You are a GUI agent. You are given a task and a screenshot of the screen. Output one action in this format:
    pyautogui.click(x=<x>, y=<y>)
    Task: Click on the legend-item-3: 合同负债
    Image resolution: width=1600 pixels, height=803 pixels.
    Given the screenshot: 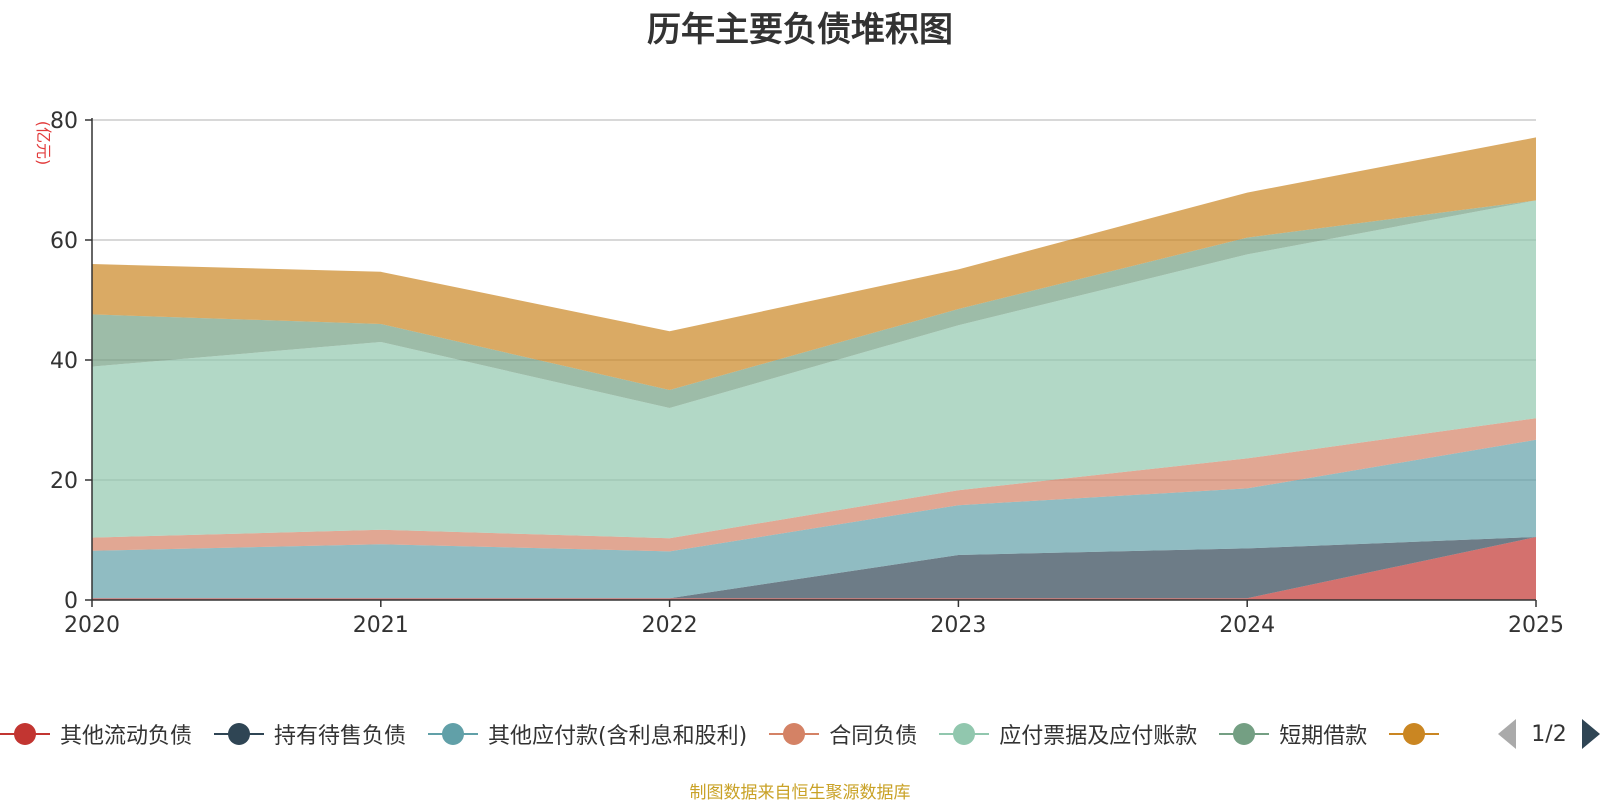 What is the action you would take?
    pyautogui.click(x=843, y=734)
    